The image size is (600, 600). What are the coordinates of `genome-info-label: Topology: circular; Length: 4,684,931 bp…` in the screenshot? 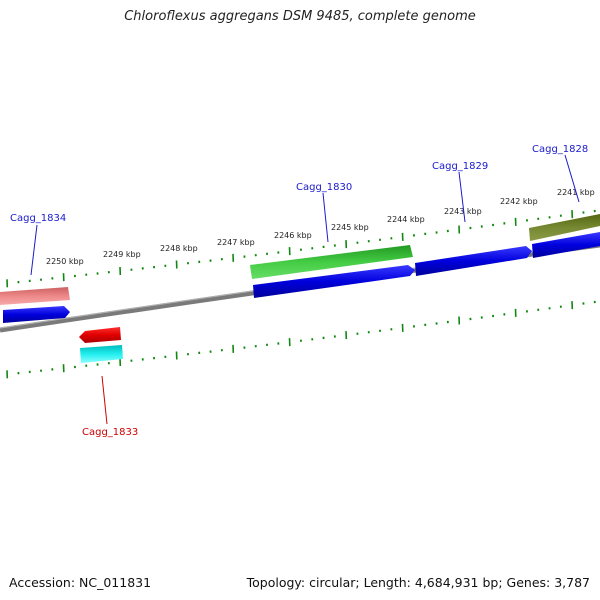 It's located at (418, 582).